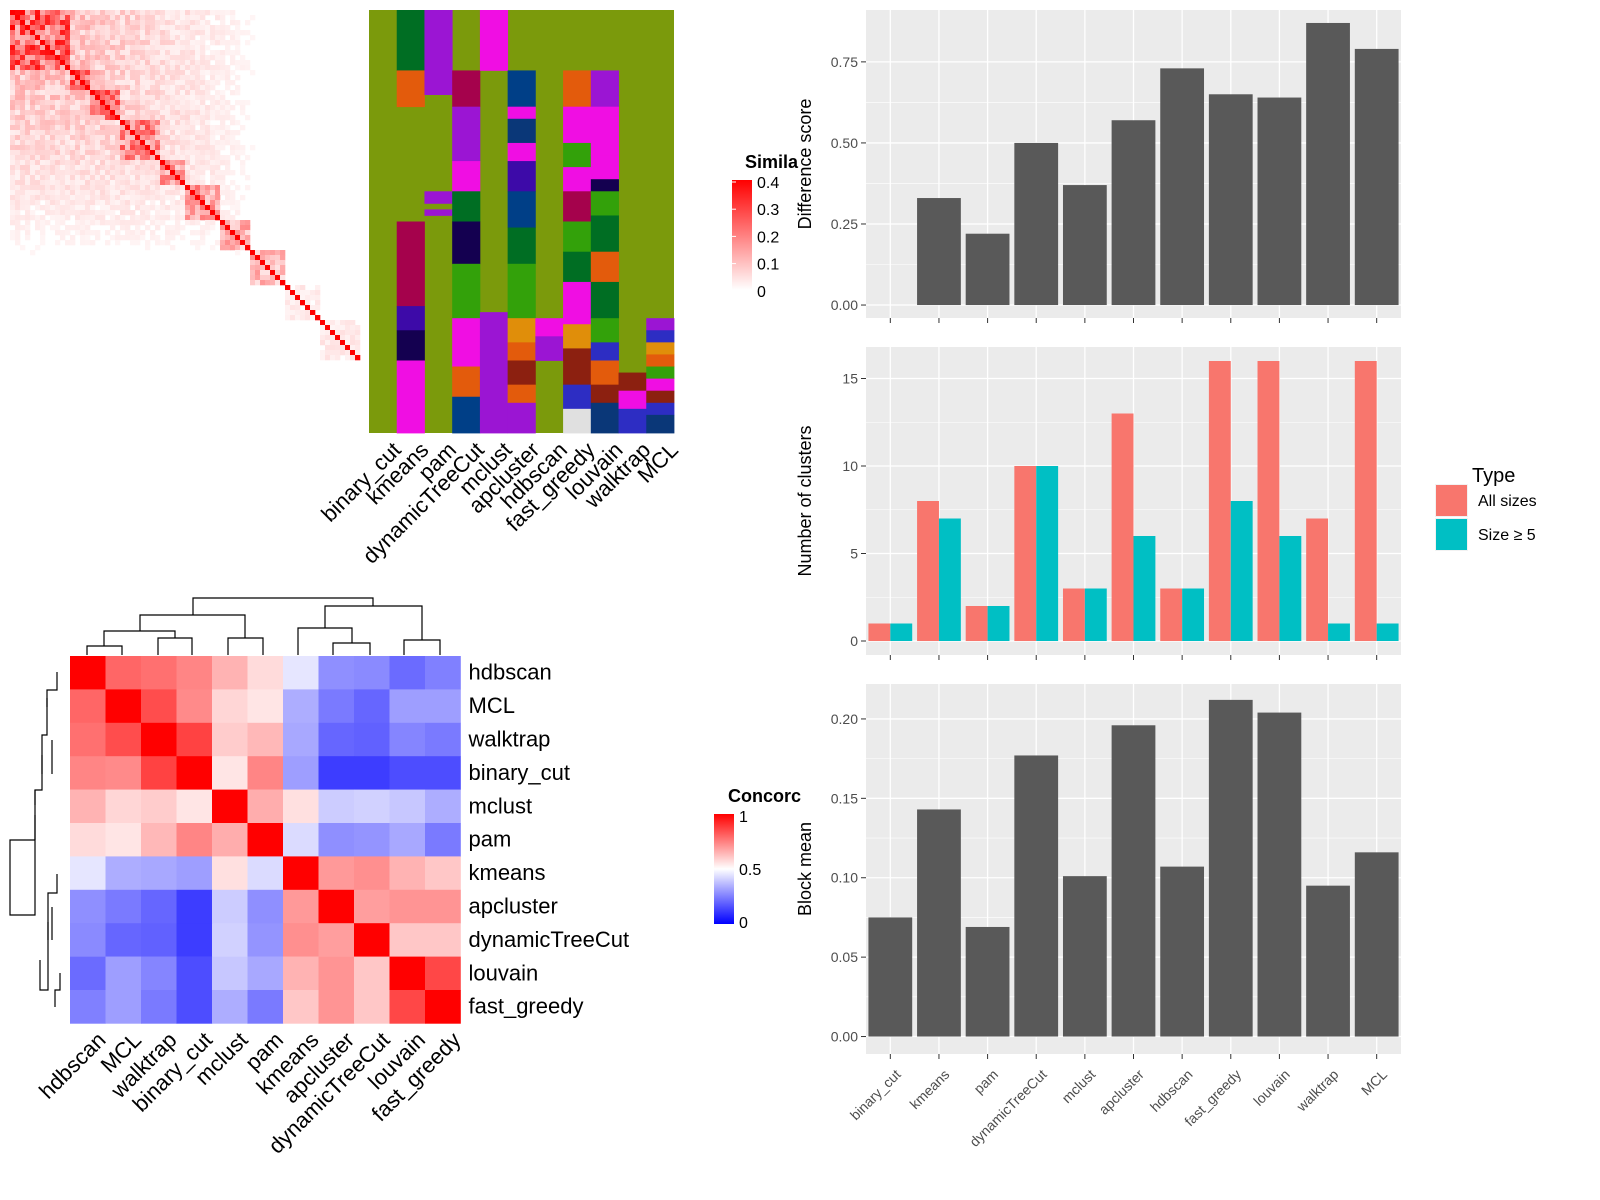 The height and width of the screenshot is (1200, 1600). What do you see at coordinates (768, 237) in the screenshot?
I see `similarity-legend-label: 0.2` at bounding box center [768, 237].